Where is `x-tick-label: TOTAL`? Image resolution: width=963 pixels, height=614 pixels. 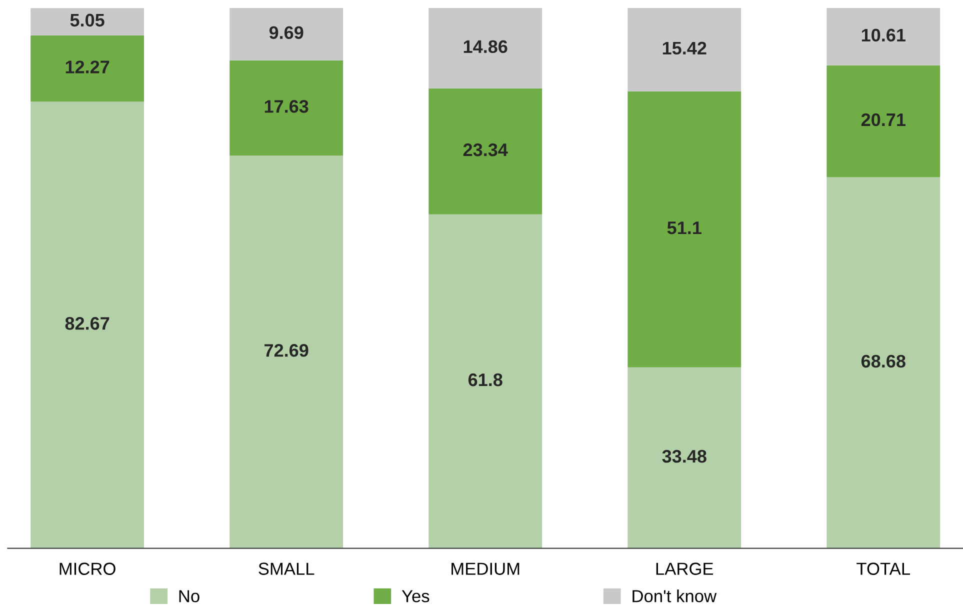 x-tick-label: TOTAL is located at coordinates (883, 568).